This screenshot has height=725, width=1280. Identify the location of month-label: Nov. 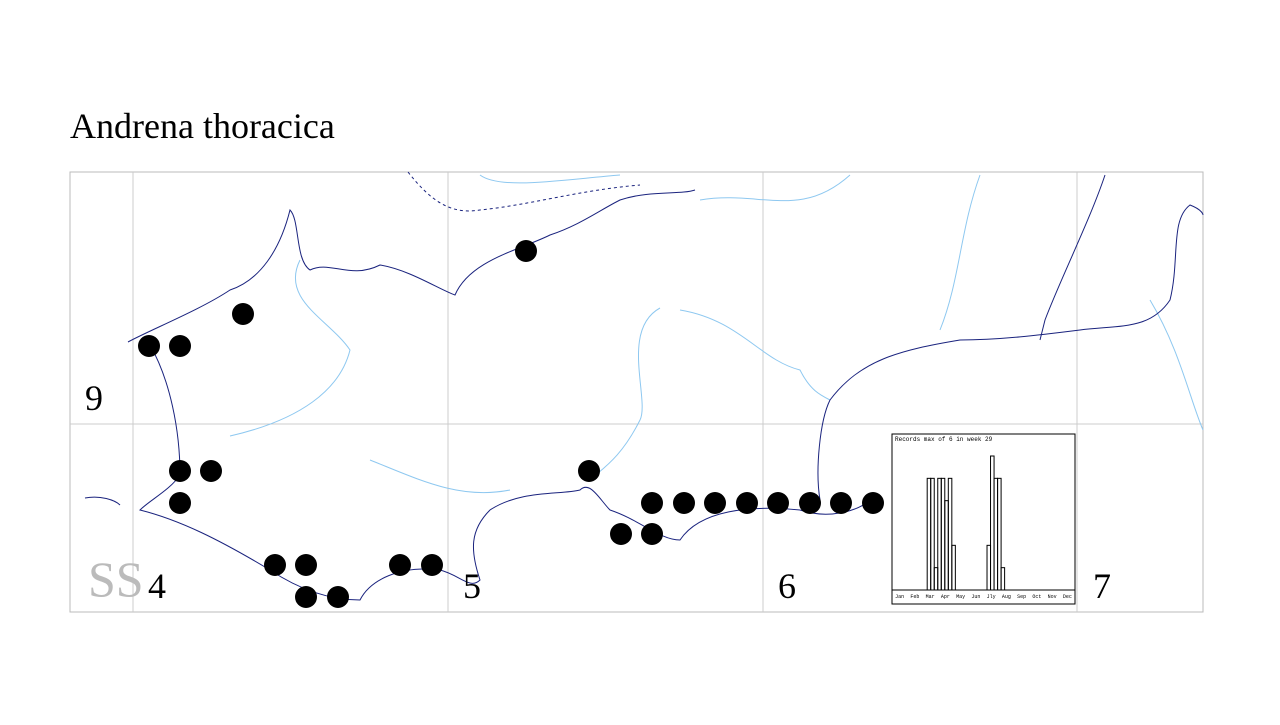
(1052, 597).